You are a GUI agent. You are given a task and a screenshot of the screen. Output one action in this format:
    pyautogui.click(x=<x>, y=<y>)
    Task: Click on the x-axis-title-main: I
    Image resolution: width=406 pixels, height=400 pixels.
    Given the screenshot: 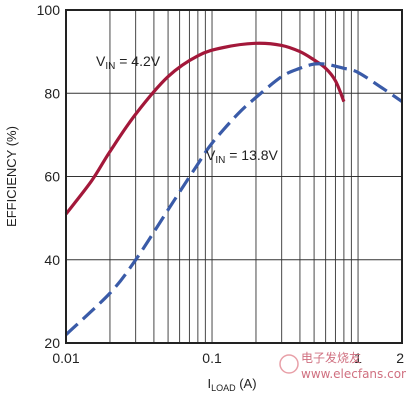 What is the action you would take?
    pyautogui.click(x=209, y=383)
    